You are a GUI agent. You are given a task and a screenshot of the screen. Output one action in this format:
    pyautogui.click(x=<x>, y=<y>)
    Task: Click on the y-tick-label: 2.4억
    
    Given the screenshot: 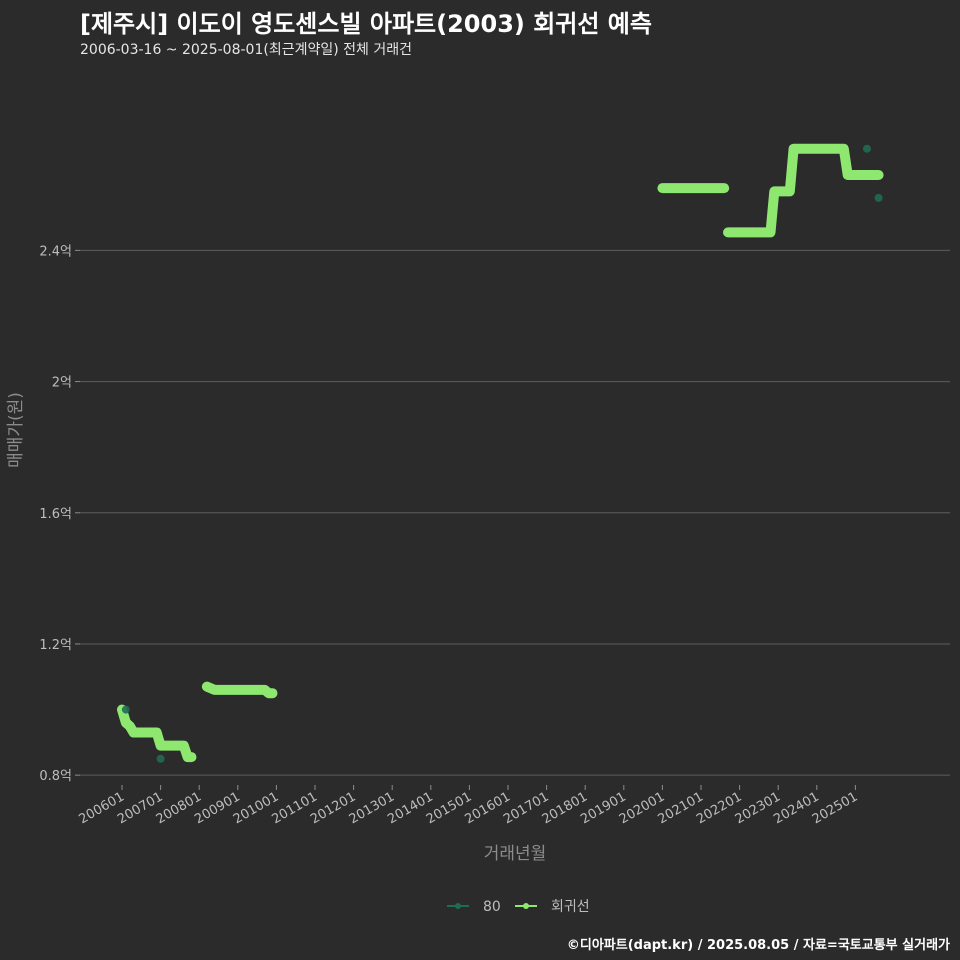 What is the action you would take?
    pyautogui.click(x=55, y=251)
    